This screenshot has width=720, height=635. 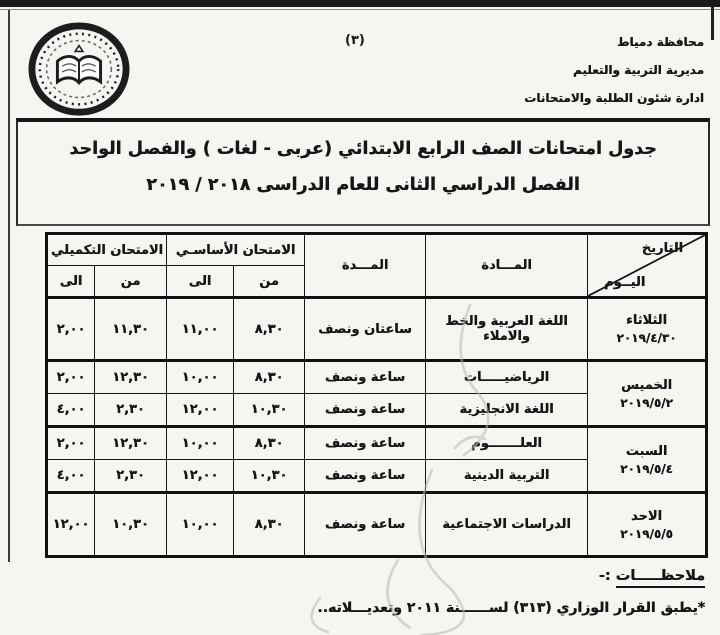 I want to click on notes-heading: ملاحظـــــات :-, so click(x=651, y=578).